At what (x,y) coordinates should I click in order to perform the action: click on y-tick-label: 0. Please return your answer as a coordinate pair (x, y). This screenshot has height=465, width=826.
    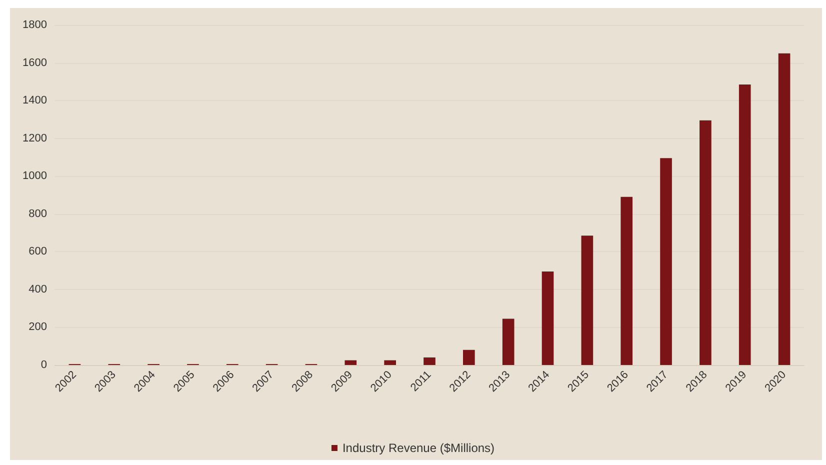
    Looking at the image, I should click on (43, 365).